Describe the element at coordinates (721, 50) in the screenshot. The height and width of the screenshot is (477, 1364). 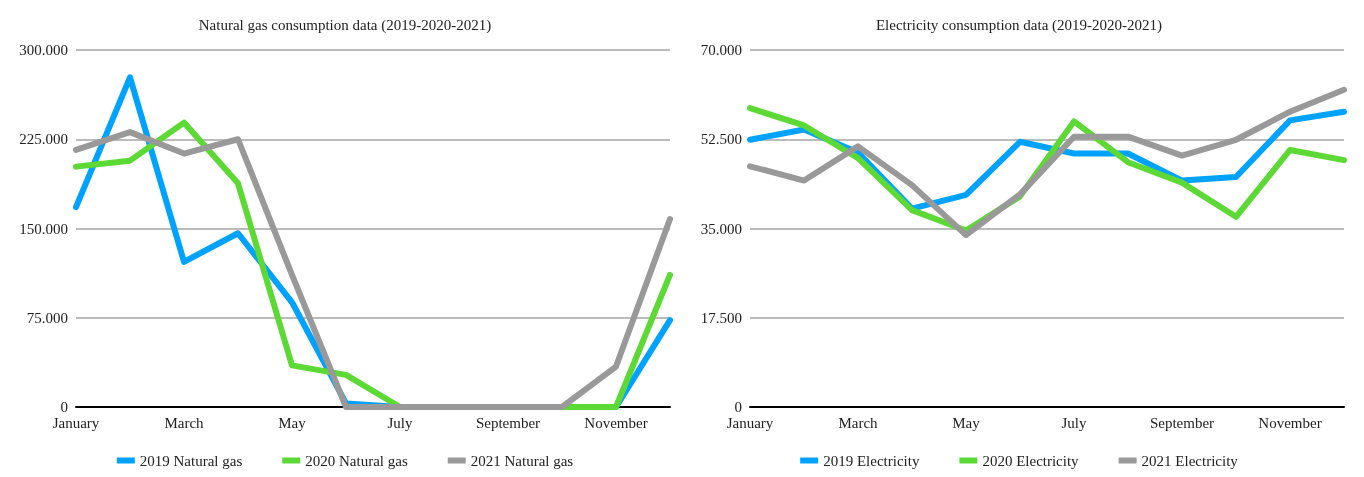
I see `y-tick-label: 70.000` at that location.